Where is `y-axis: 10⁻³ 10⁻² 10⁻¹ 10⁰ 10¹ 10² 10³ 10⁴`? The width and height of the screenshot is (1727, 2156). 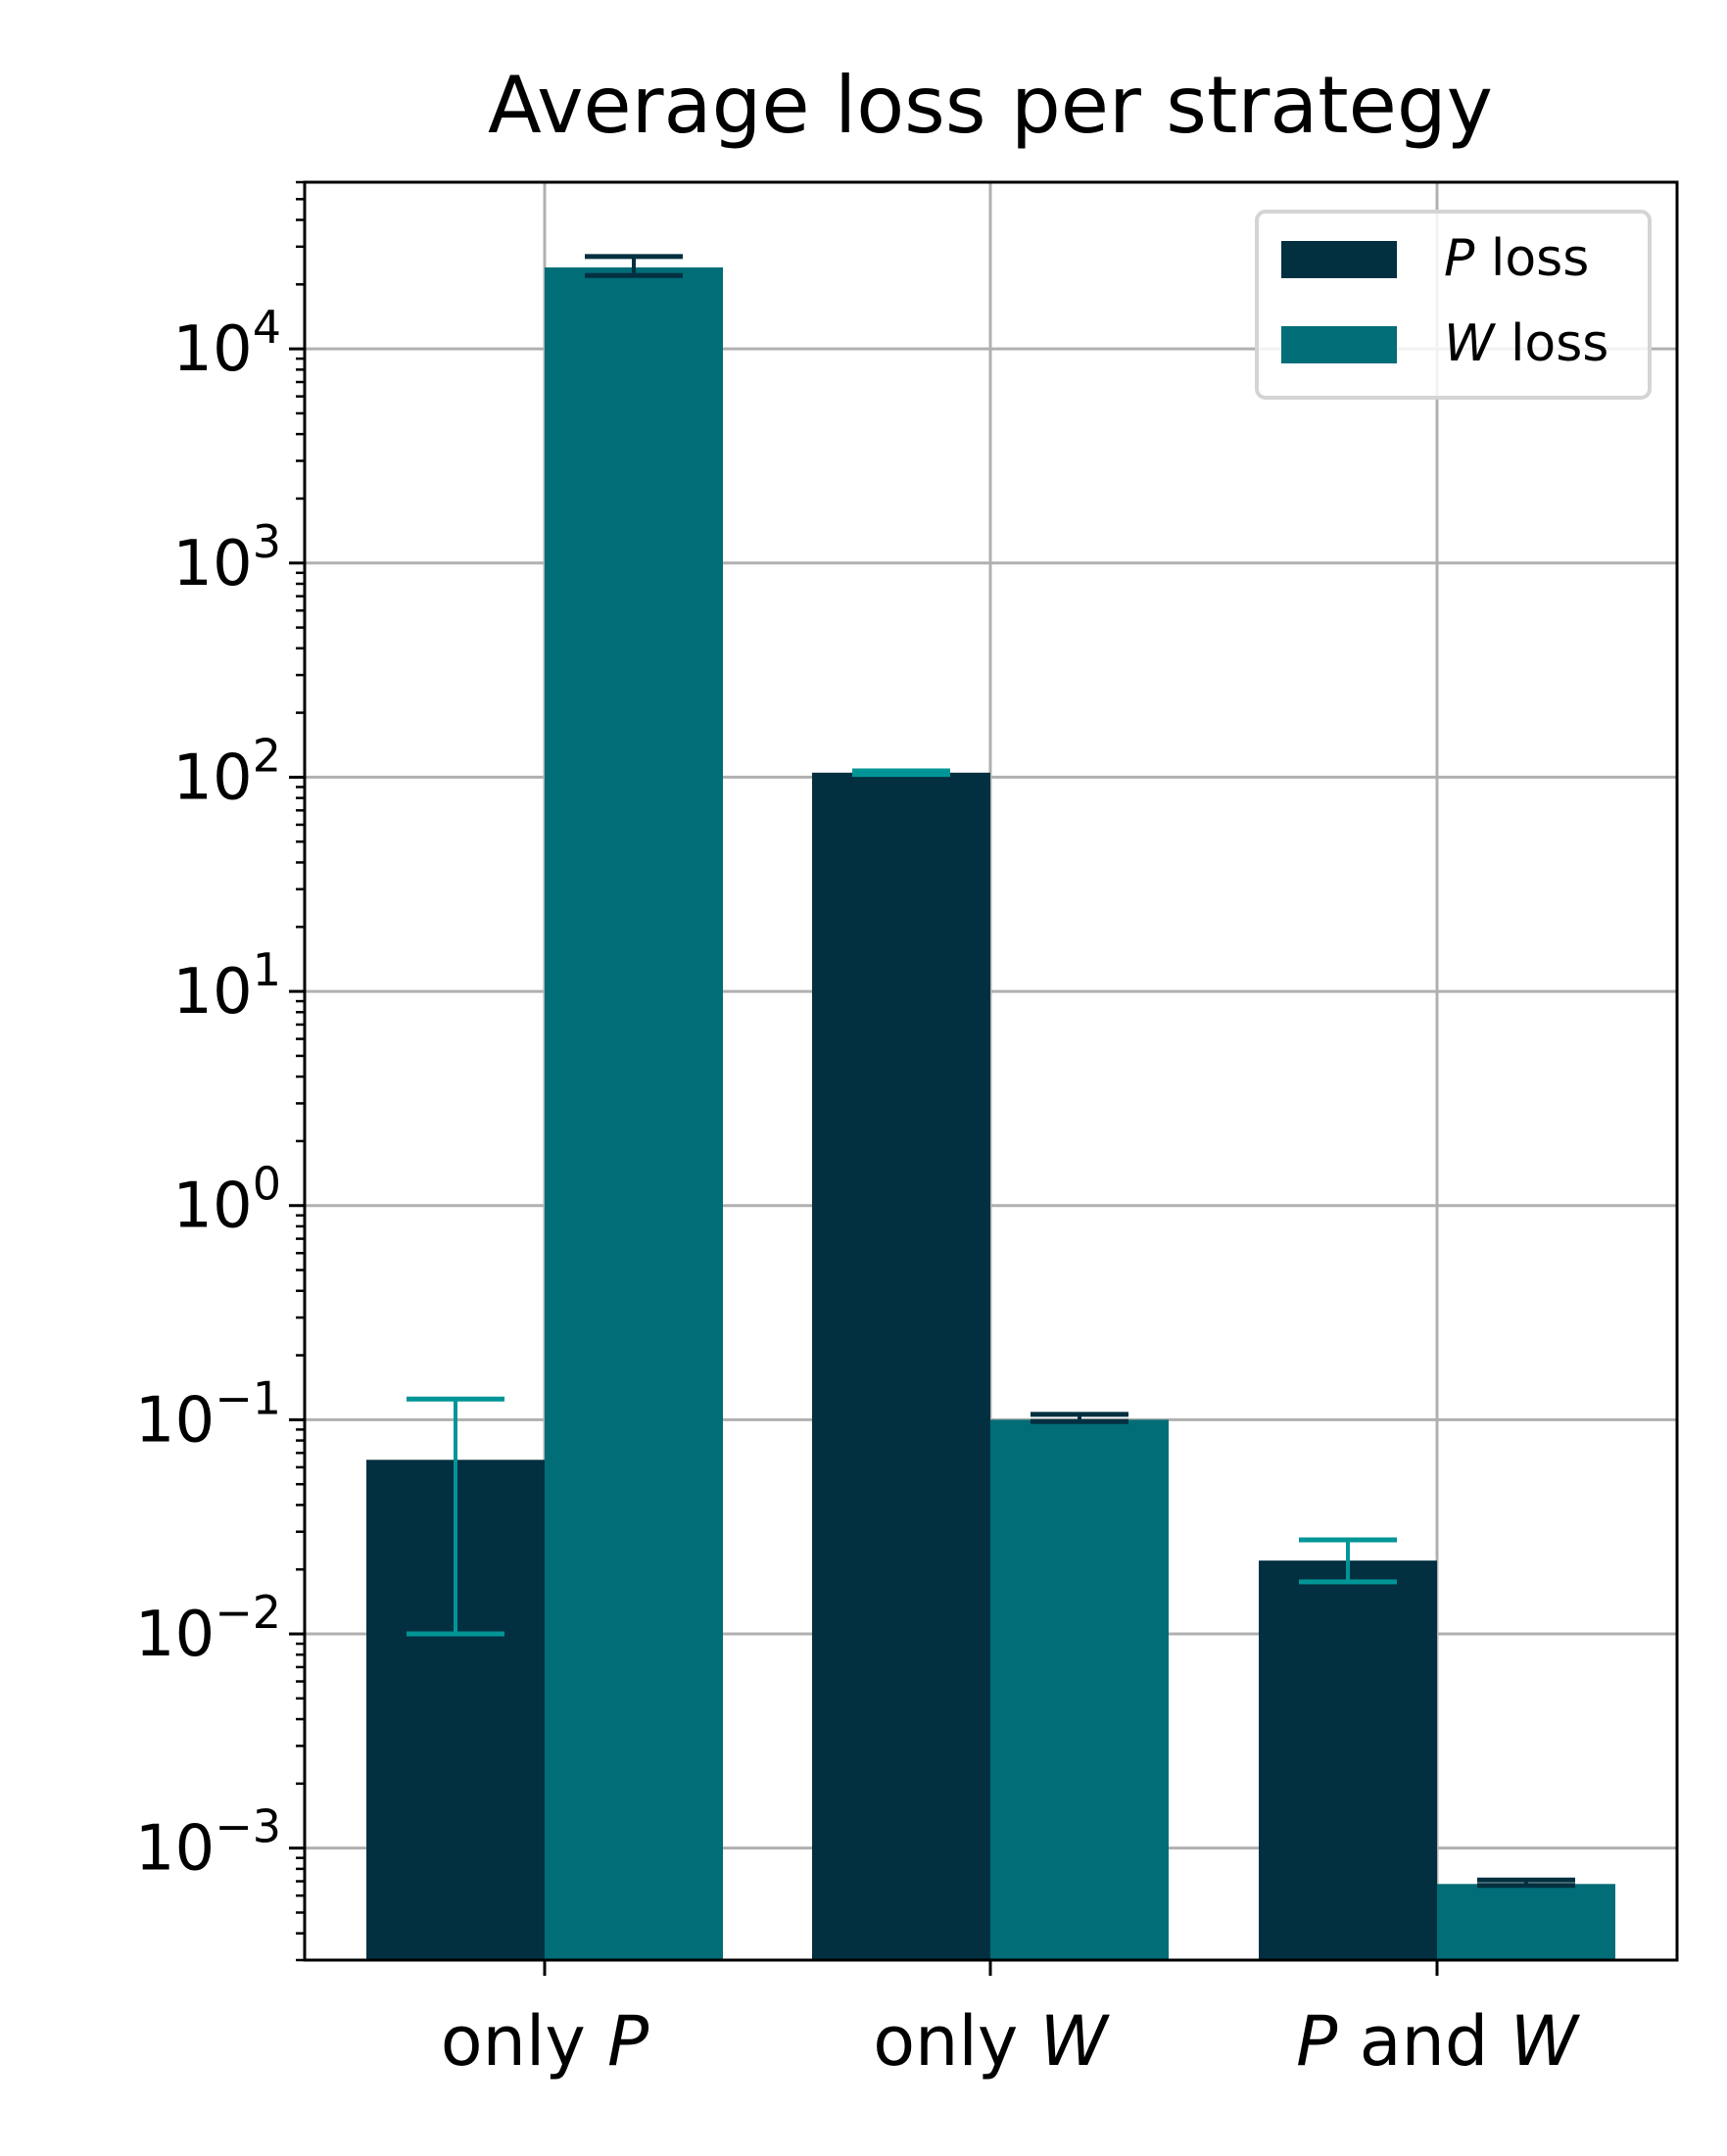
y-axis: 10⁻³ 10⁻² 10⁻¹ 10⁰ 10¹ 10² 10³ 10⁴ is located at coordinates (220, 1071).